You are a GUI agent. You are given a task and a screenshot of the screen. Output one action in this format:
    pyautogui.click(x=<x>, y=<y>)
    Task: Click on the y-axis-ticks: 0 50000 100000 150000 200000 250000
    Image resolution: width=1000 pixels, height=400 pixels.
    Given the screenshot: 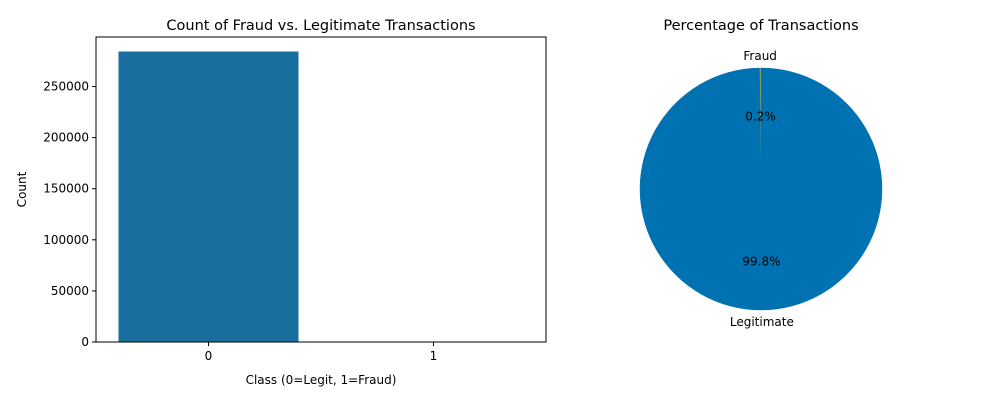 What is the action you would take?
    pyautogui.click(x=69, y=214)
    